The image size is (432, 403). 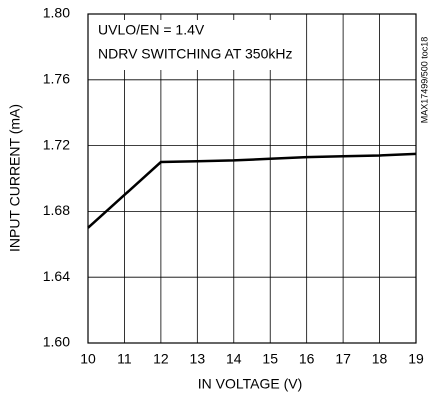 What do you see at coordinates (56, 13) in the screenshot?
I see `y-tick-label: 1.80` at bounding box center [56, 13].